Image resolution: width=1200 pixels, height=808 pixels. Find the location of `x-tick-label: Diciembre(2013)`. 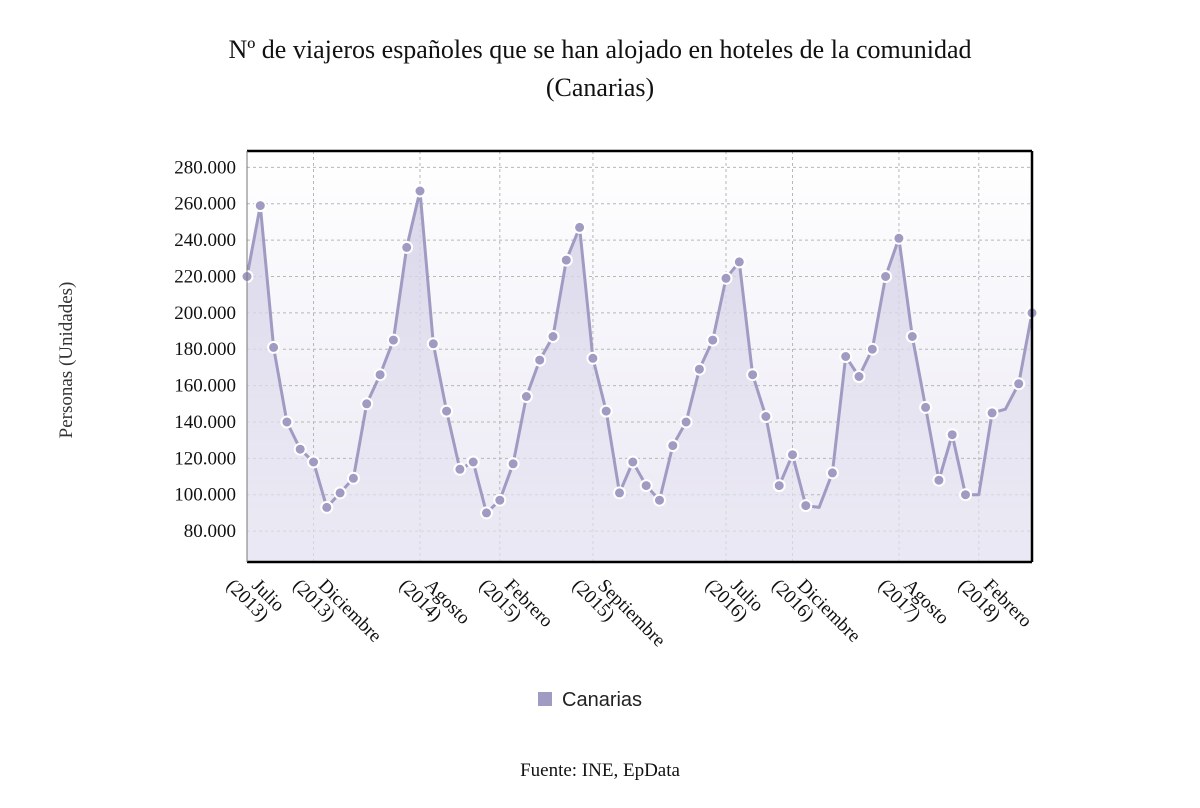

x-tick-label: Diciembre(2013) is located at coordinates (337, 611).